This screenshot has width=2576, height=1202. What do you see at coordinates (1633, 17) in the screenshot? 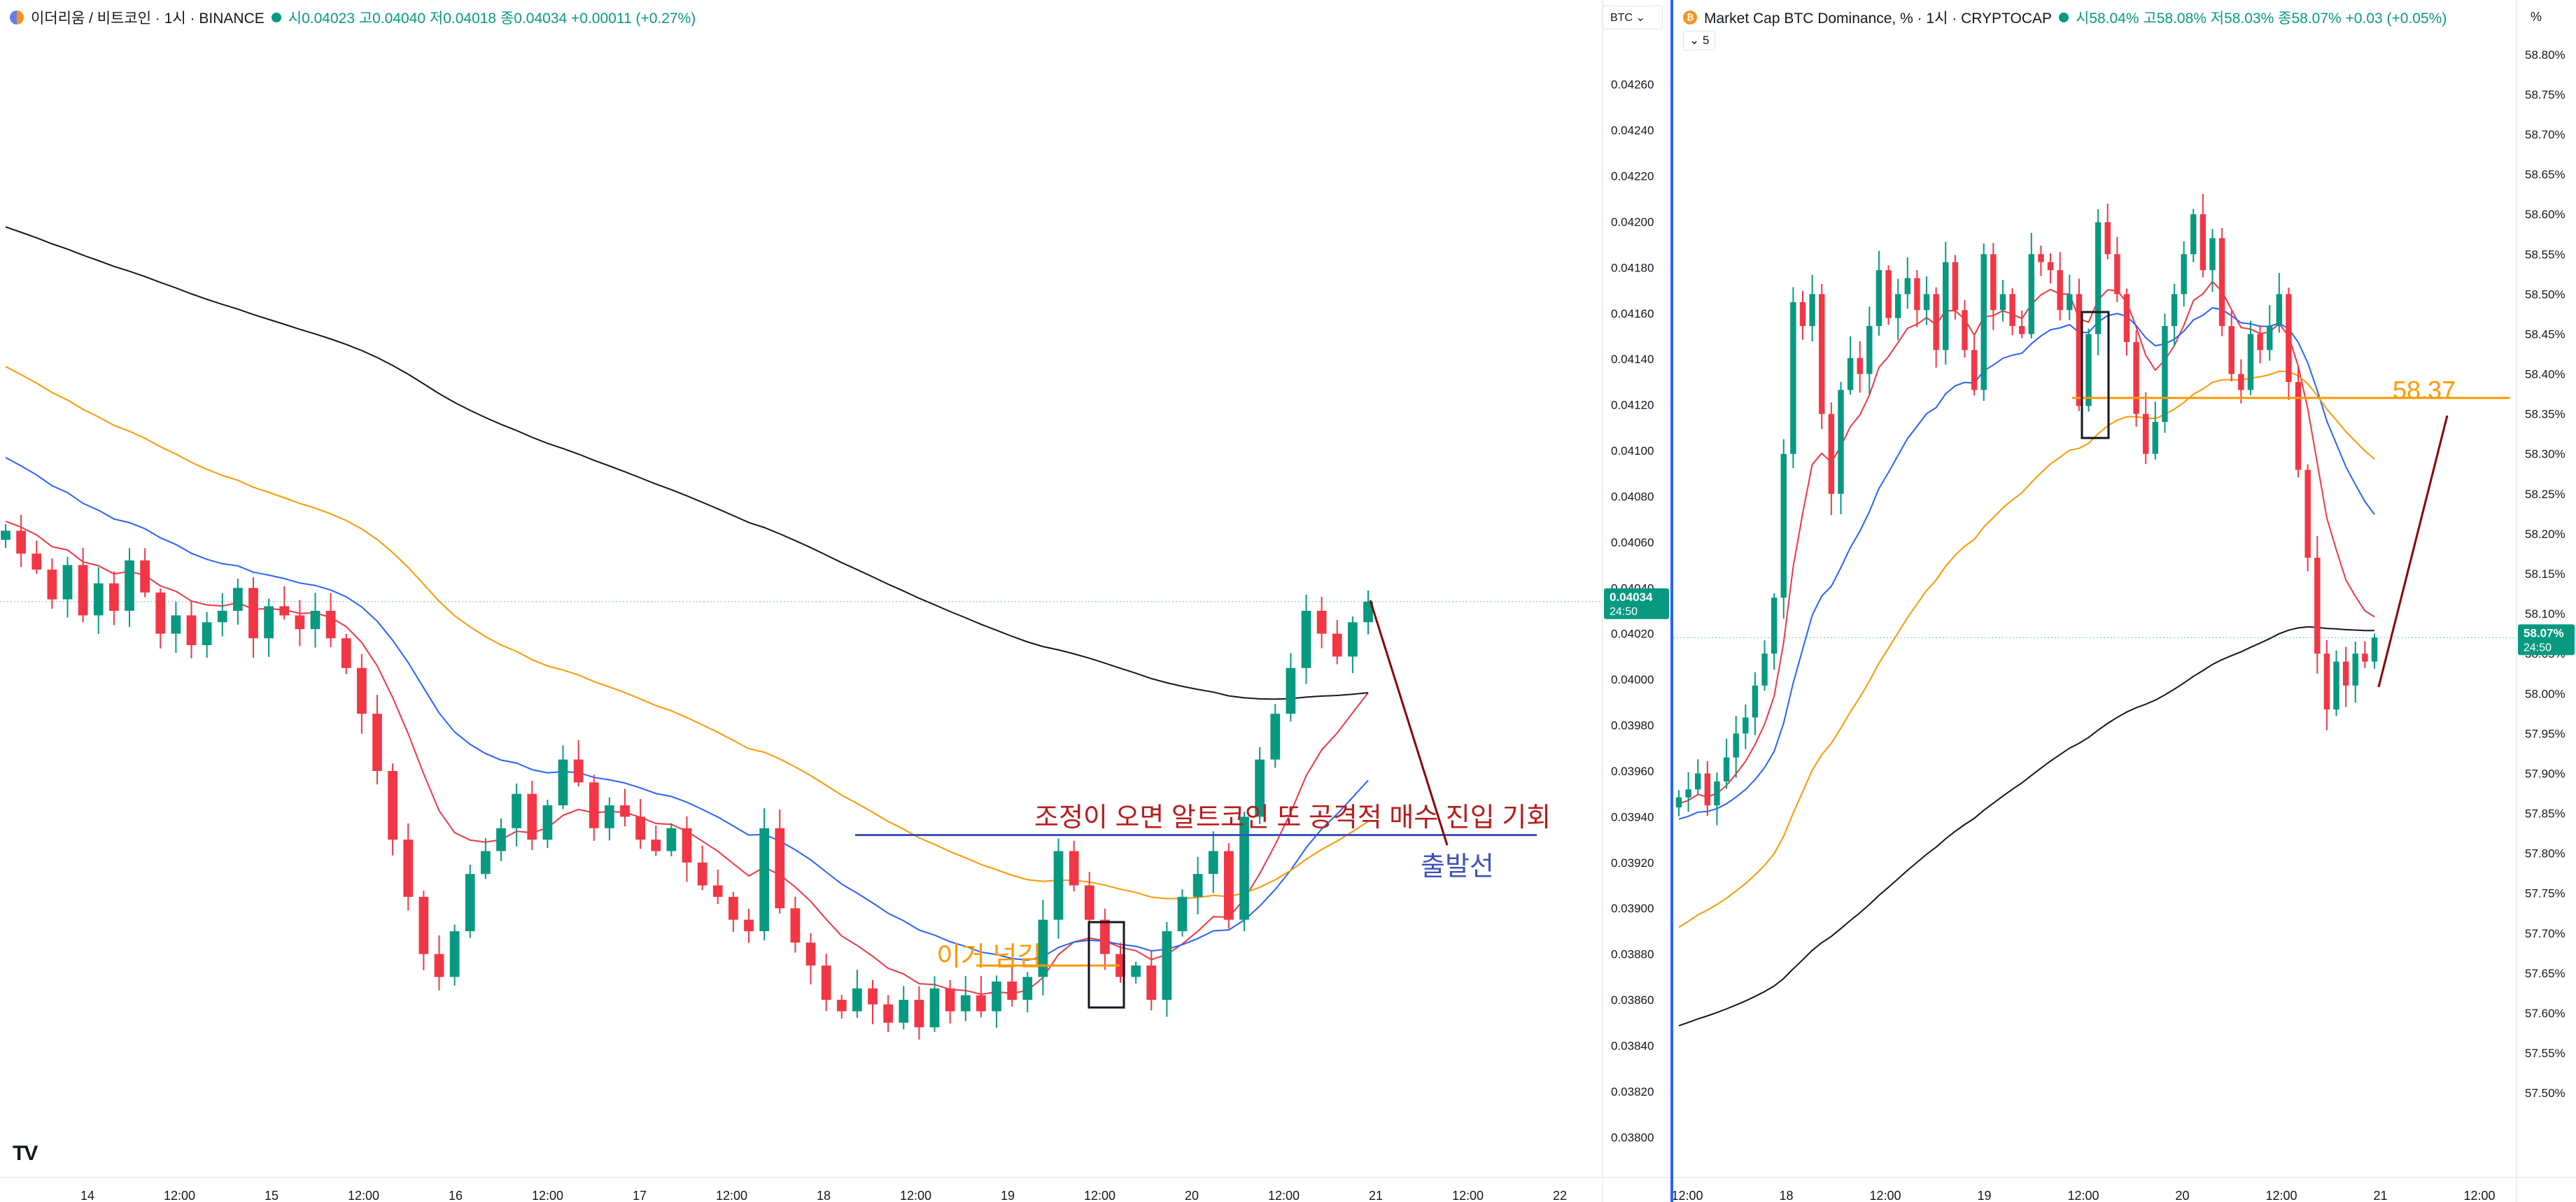
I see `currency-select: BTC ⌄` at bounding box center [1633, 17].